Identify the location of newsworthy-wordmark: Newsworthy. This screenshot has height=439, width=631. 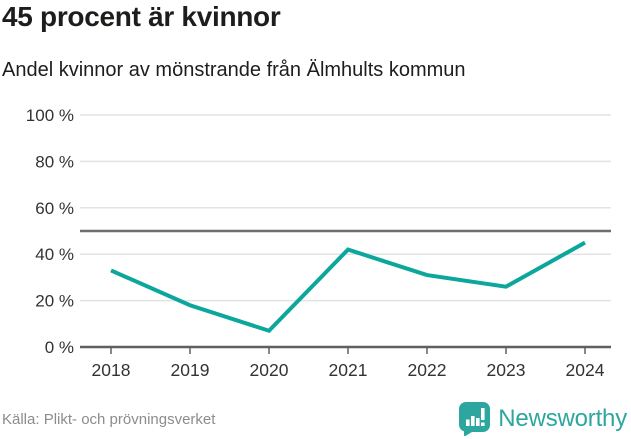
(562, 418).